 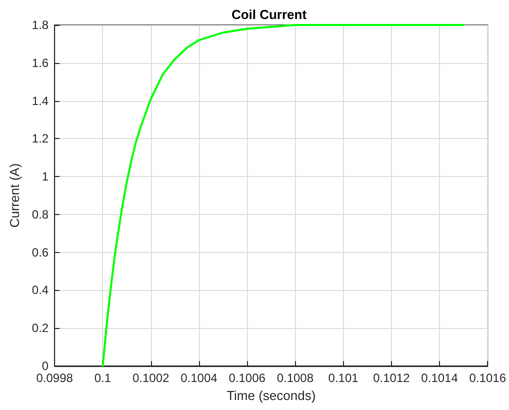 I want to click on x-tick-label: 0.1016, so click(x=487, y=378).